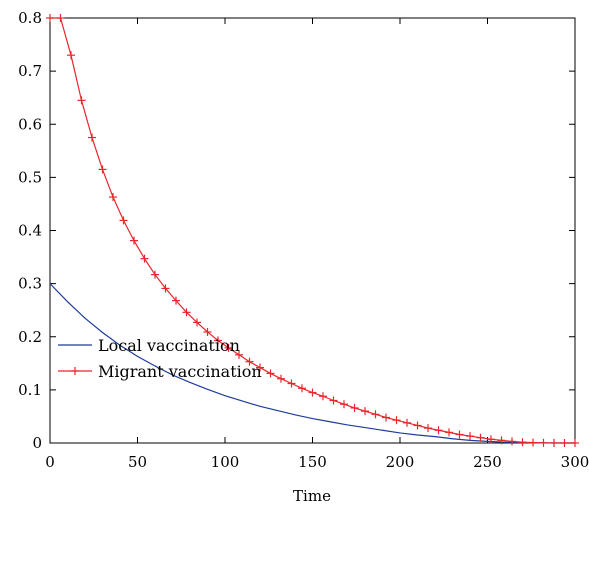 Image resolution: width=589 pixels, height=579 pixels. Describe the element at coordinates (312, 496) in the screenshot. I see `x-axis-title: Time` at that location.